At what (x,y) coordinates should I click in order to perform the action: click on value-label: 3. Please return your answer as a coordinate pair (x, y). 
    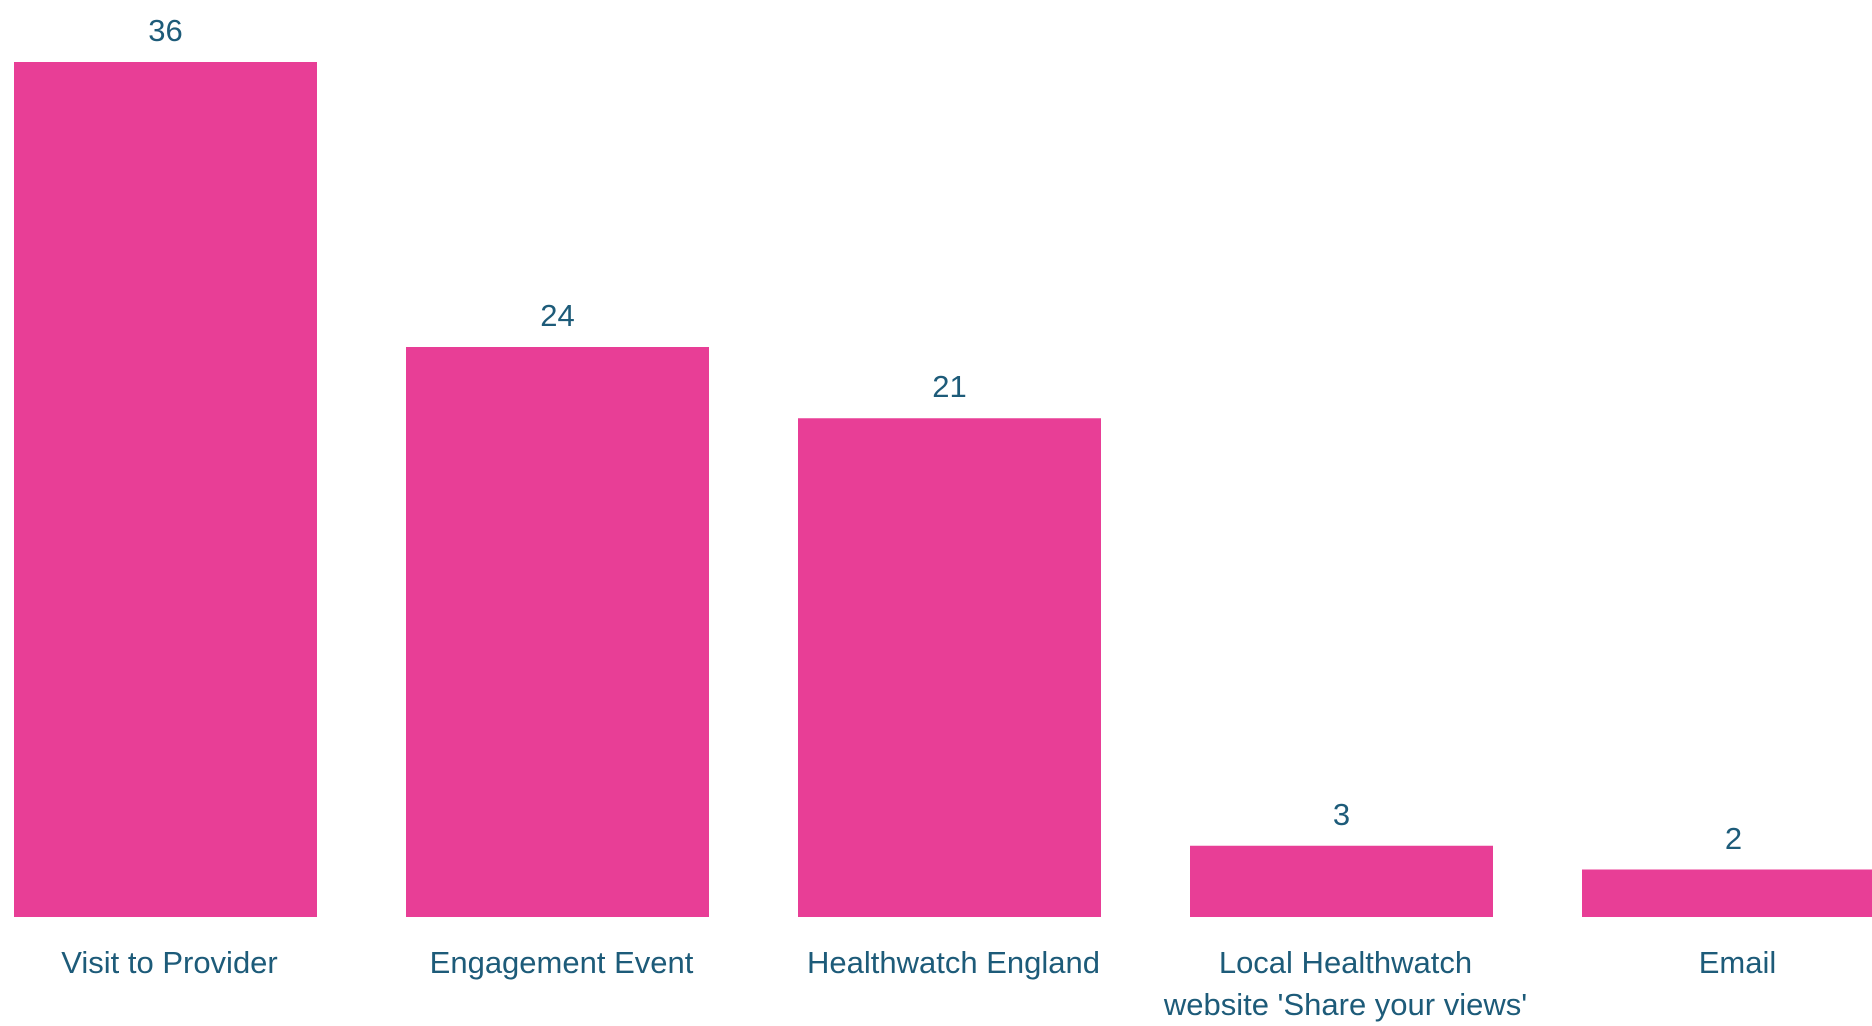
    Looking at the image, I should click on (1341, 814).